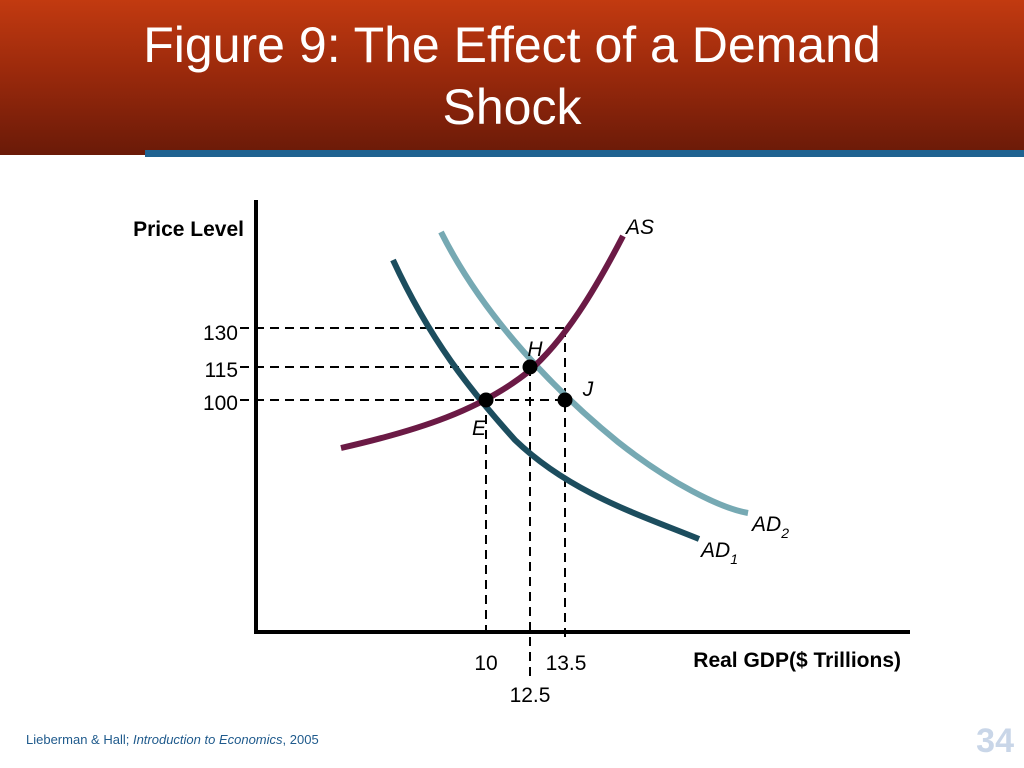 Image resolution: width=1024 pixels, height=768 pixels. Describe the element at coordinates (765, 524) in the screenshot. I see `ad2-label-main: AD` at that location.